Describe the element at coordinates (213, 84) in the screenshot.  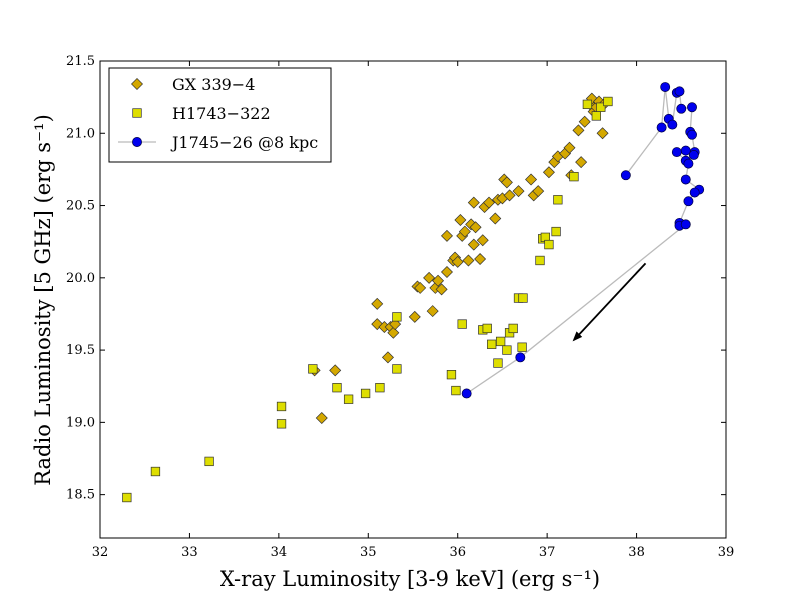
I see `legend-entry-gx339: GX 339−4` at that location.